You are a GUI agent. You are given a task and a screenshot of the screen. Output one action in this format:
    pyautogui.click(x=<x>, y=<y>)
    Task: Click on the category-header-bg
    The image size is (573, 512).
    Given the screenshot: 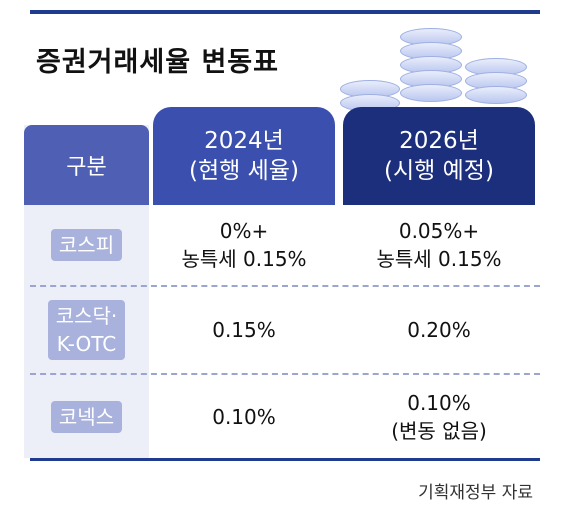 What is the action you would take?
    pyautogui.click(x=86, y=165)
    